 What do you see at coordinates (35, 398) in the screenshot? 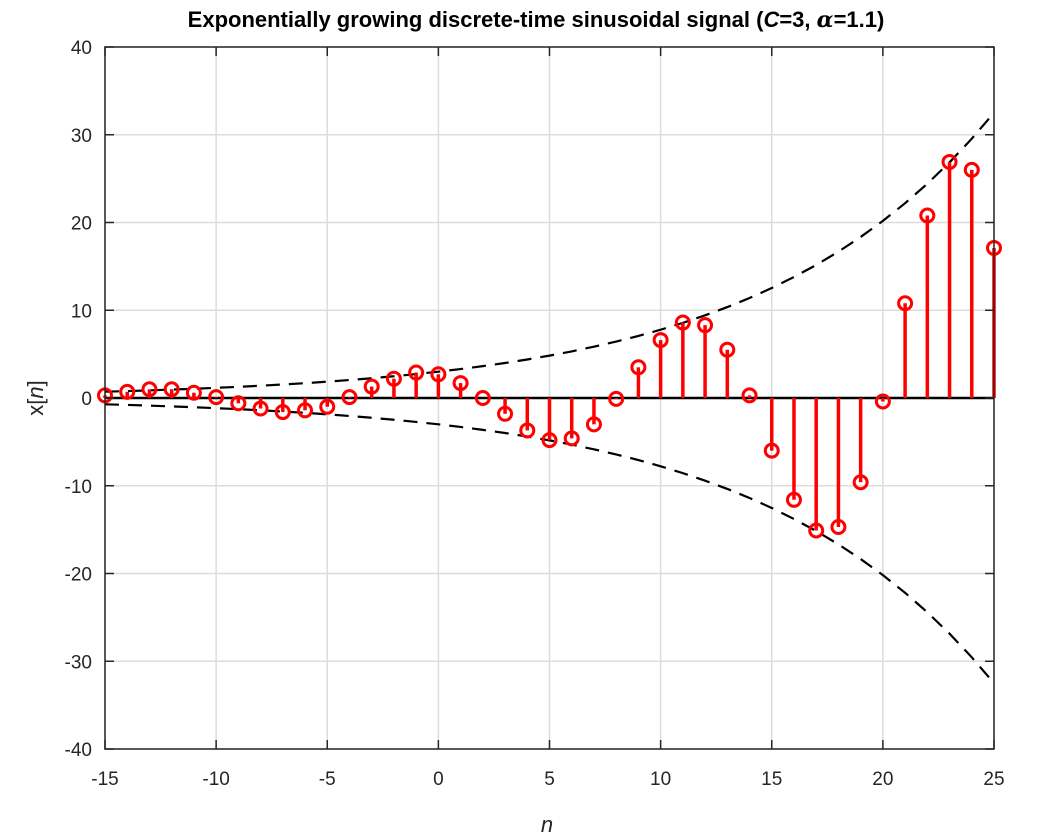
I see `y-axis-label: x[n]` at bounding box center [35, 398].